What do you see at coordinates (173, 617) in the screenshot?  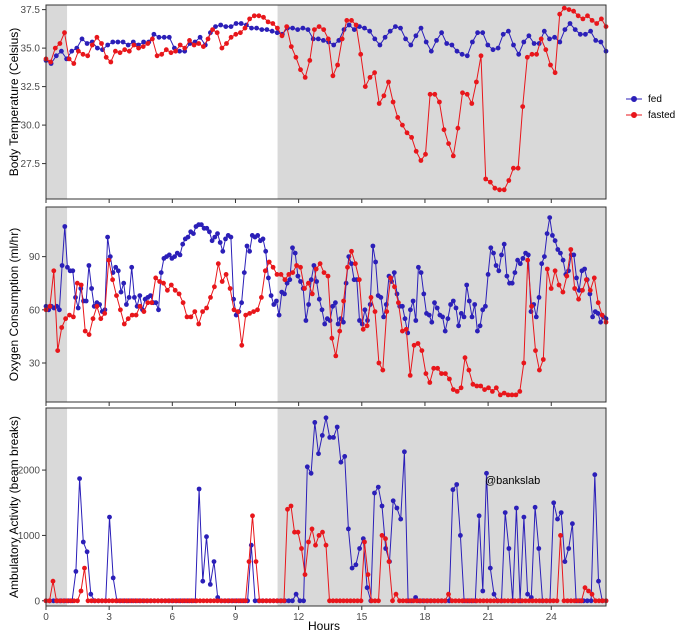 I see `x-tick-label: 6` at bounding box center [173, 617].